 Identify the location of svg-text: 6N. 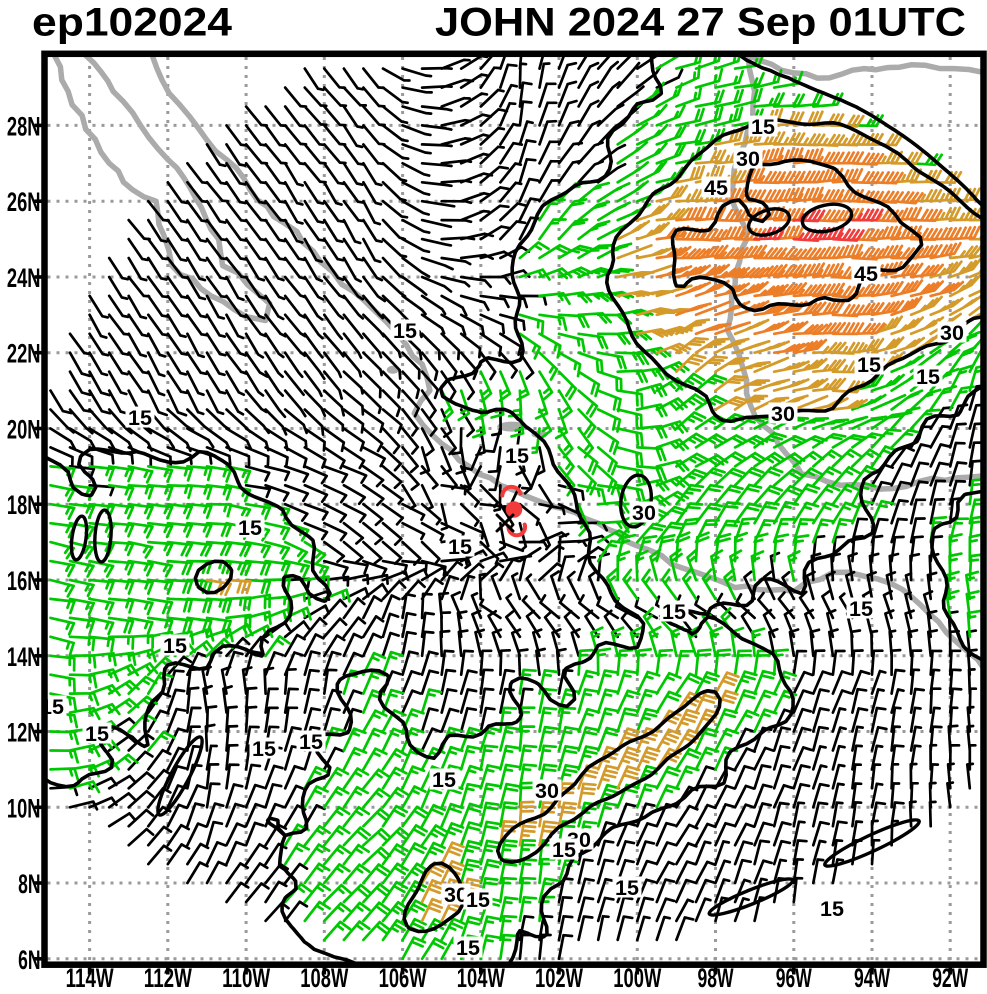
(29, 960).